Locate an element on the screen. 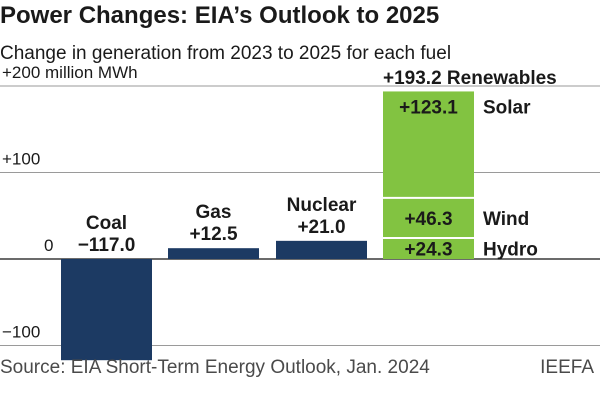  segment-value-label: +24.3 is located at coordinates (428, 249).